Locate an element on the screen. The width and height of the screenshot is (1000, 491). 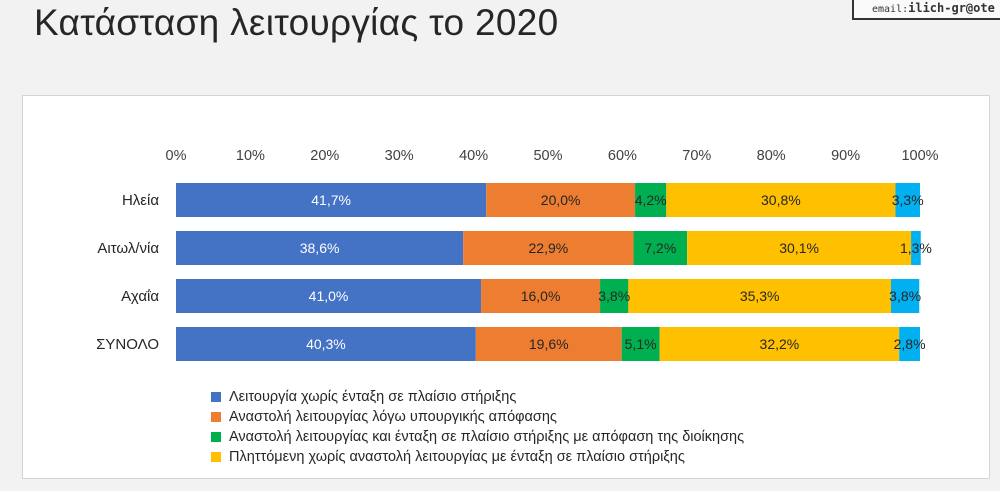
x-tick-label: 70% is located at coordinates (696, 156).